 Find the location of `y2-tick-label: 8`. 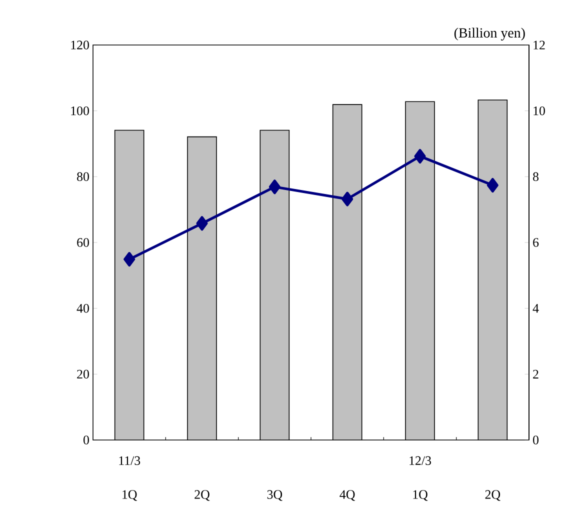

y2-tick-label: 8 is located at coordinates (536, 177).